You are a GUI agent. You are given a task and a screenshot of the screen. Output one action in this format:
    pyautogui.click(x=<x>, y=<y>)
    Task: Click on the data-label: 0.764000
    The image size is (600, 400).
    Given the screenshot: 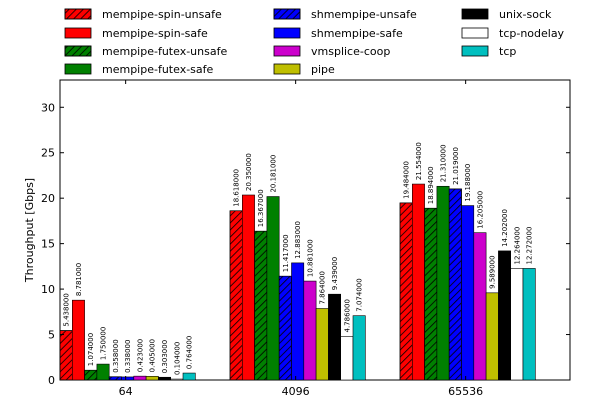 What is the action you would take?
    pyautogui.click(x=190, y=352)
    